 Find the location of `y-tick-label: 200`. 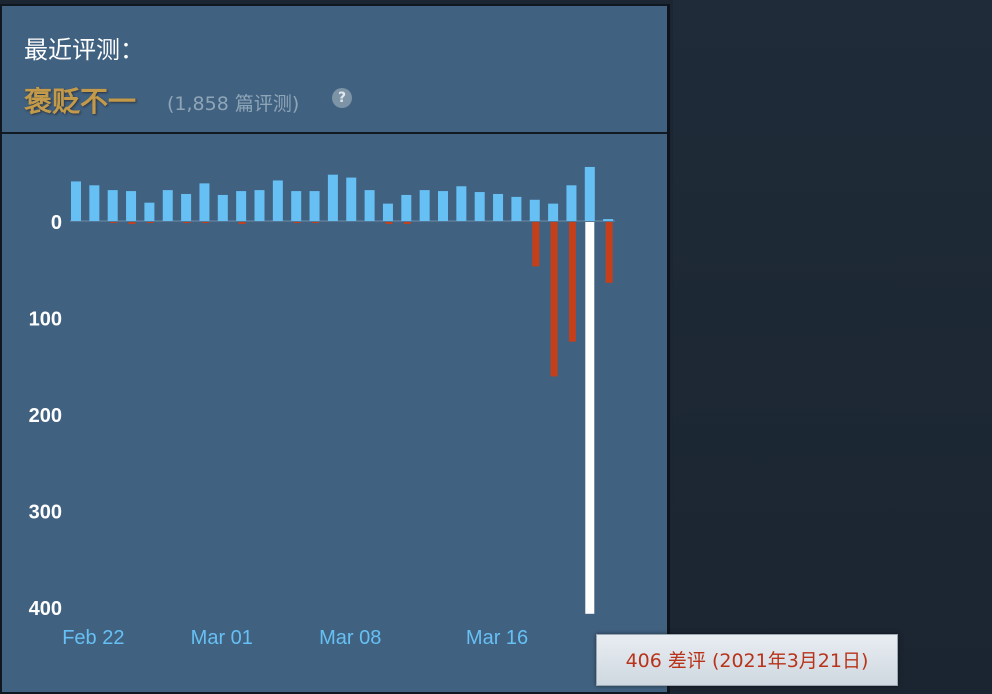

y-tick-label: 200 is located at coordinates (45, 416).